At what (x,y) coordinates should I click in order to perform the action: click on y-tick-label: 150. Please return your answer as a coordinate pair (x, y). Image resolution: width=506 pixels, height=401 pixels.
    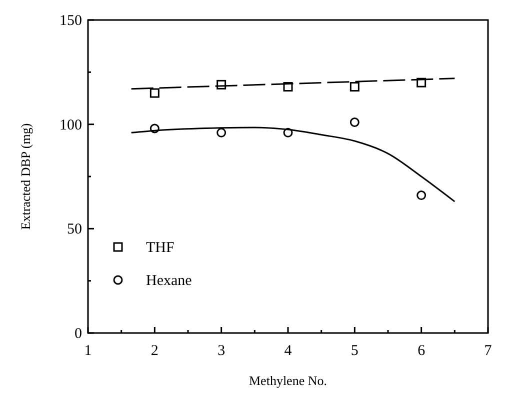
    Looking at the image, I should click on (71, 21).